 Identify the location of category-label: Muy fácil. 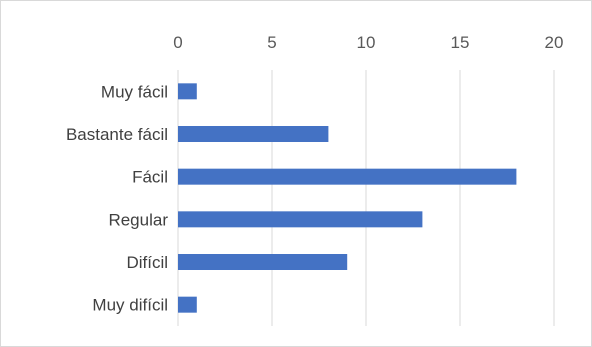
(134, 91).